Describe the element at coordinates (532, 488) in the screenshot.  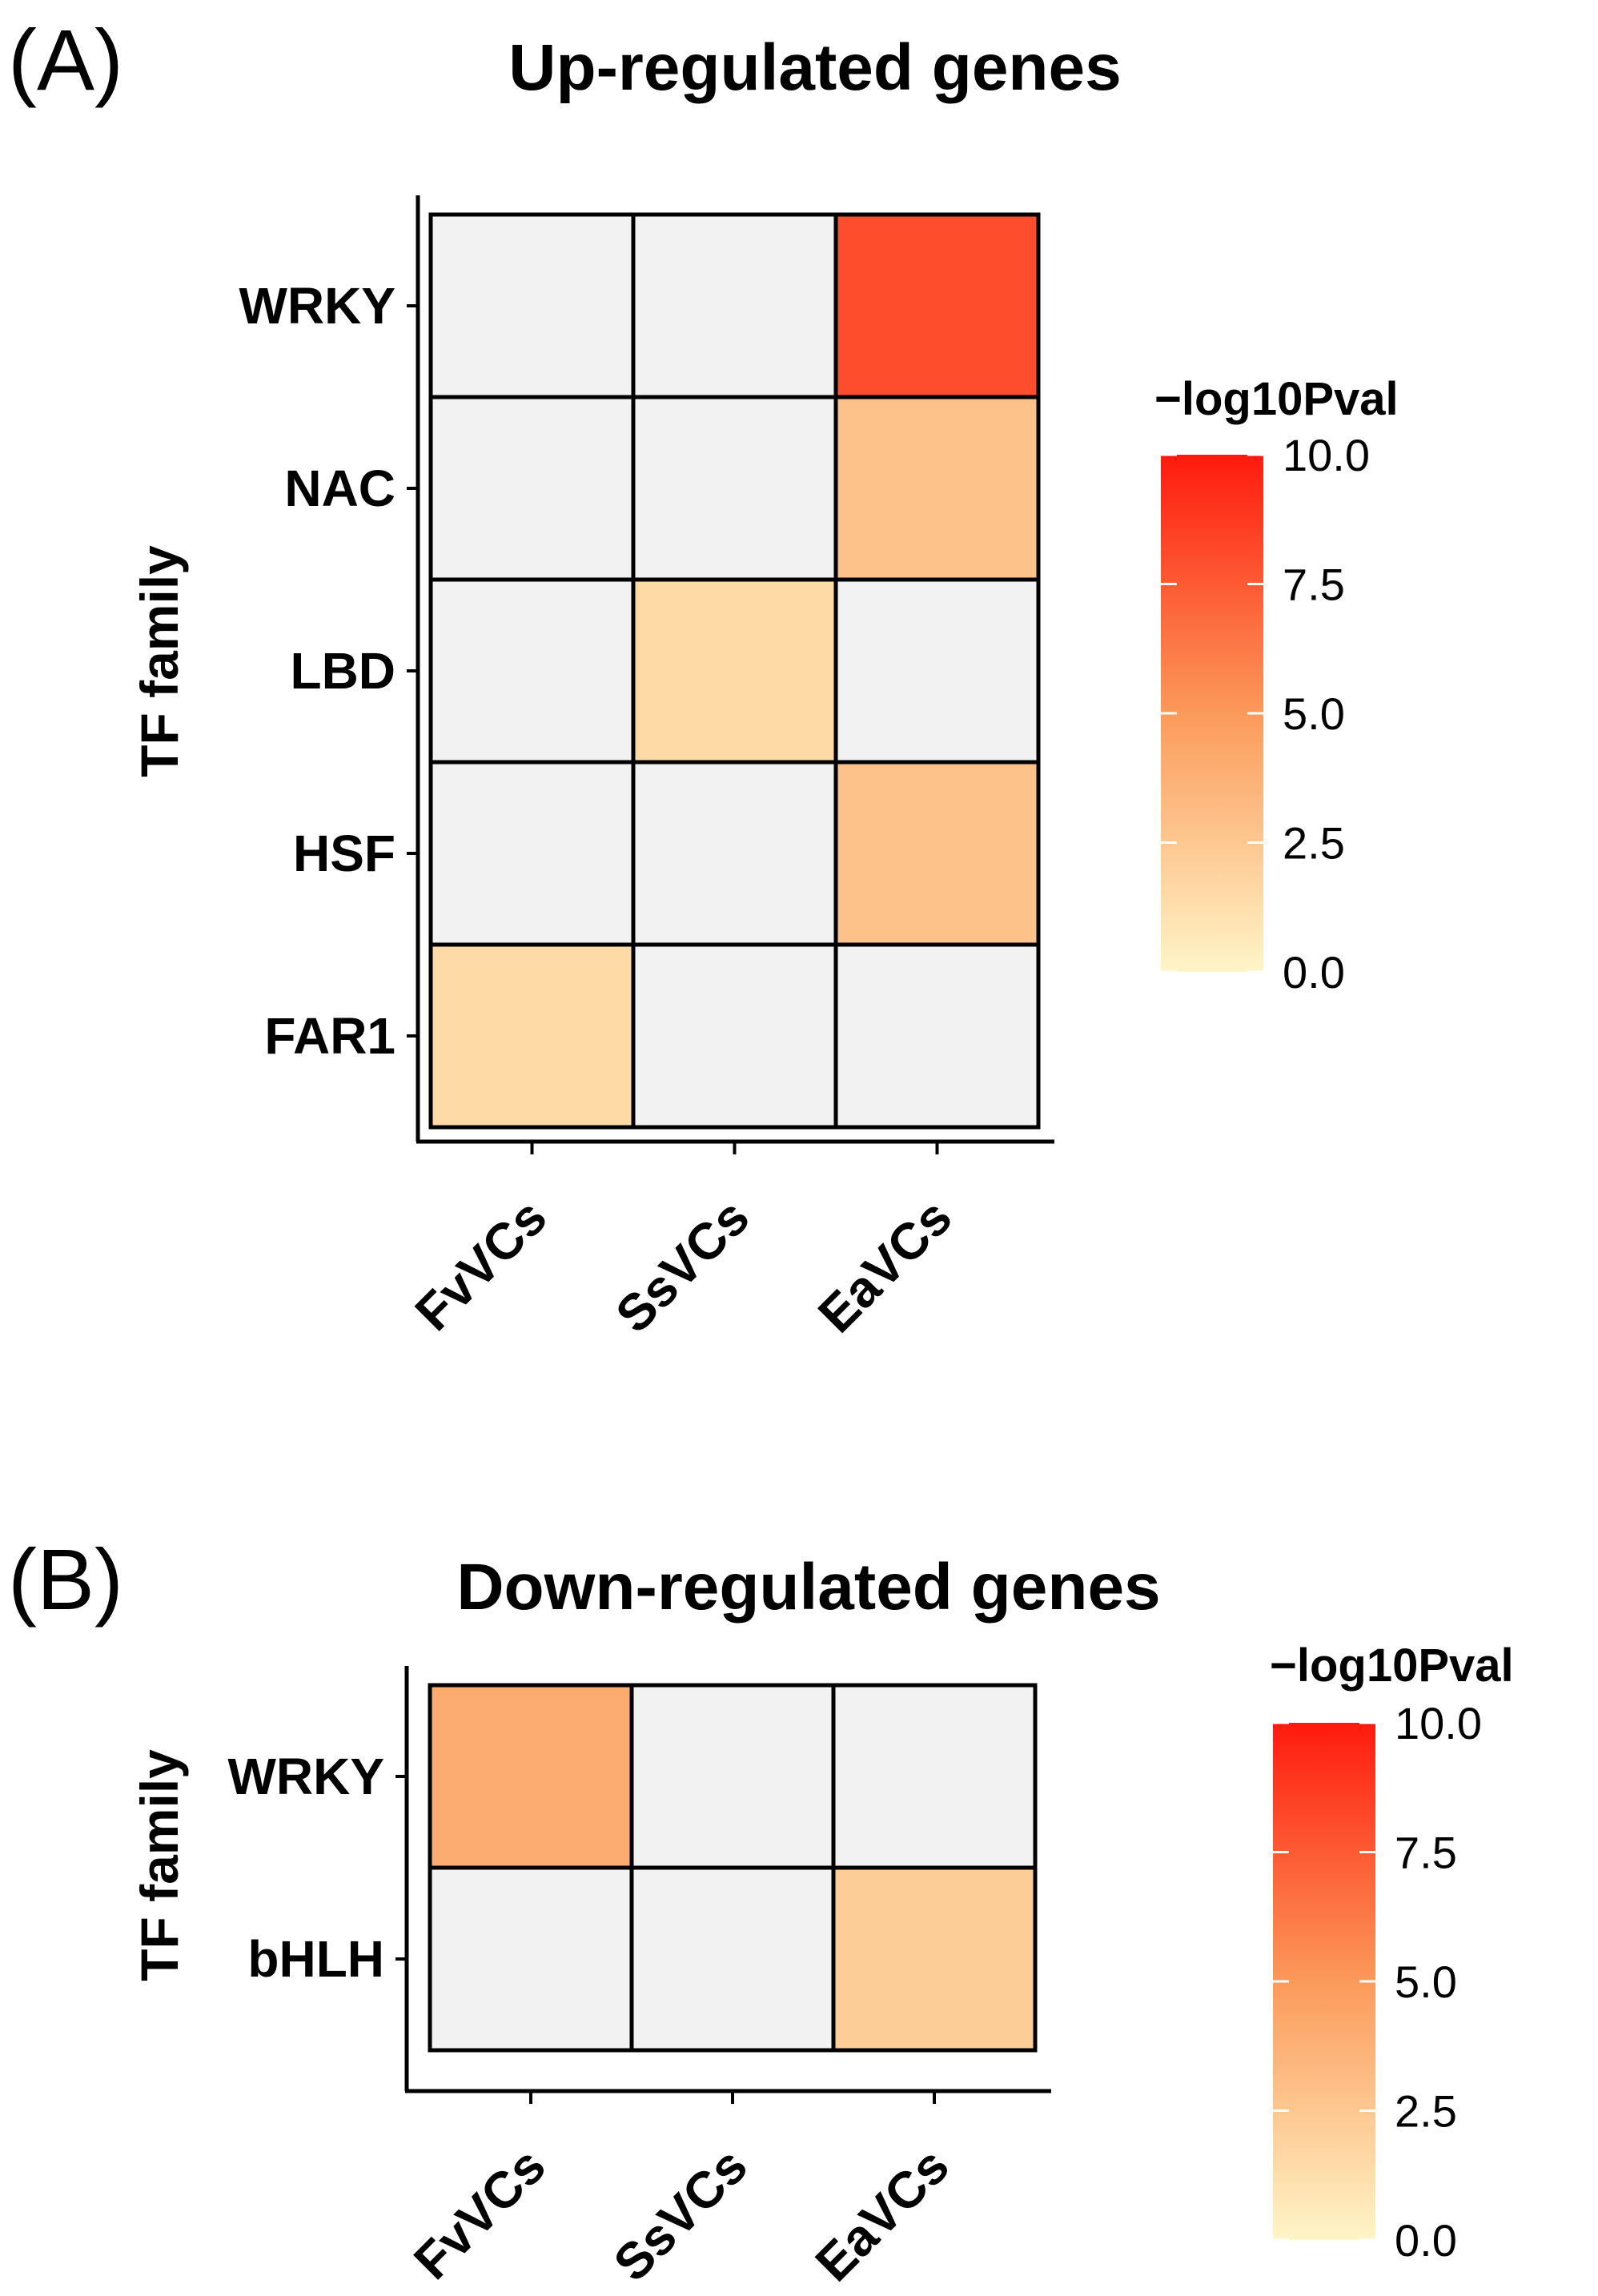
I see `heatmap-cell-nac-fvvcs` at that location.